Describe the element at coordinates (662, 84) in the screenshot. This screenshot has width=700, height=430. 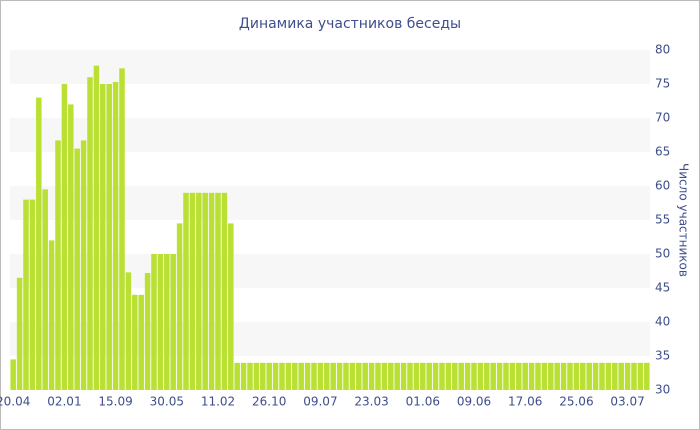
I see `y-tick-label: 75` at that location.